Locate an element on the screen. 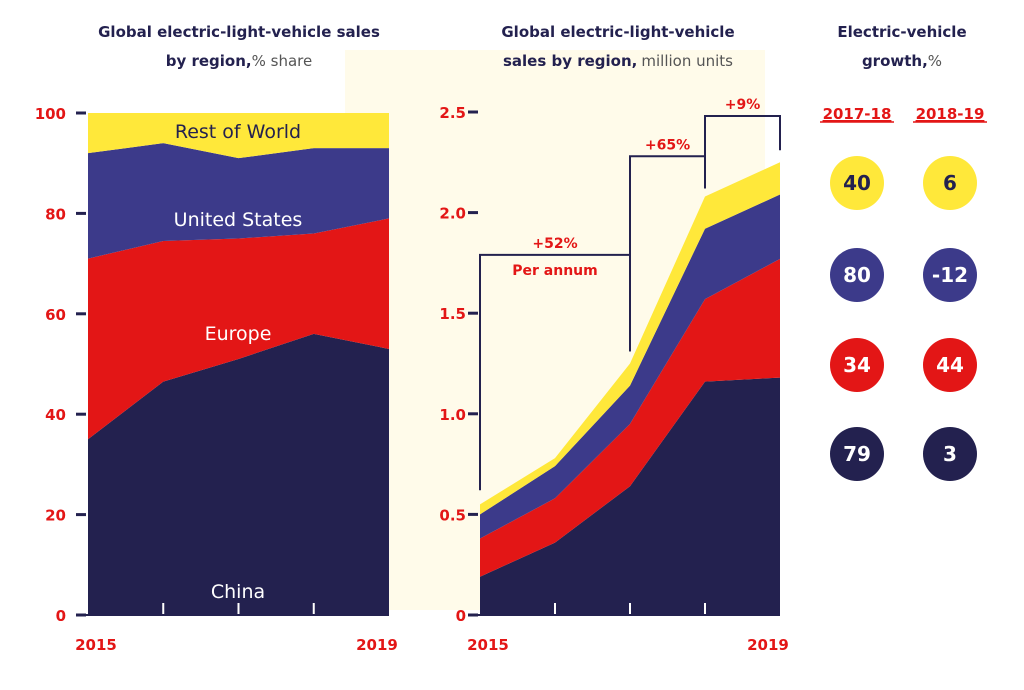 The image size is (1024, 690). share-title-line2: by region,% share is located at coordinates (239, 61).